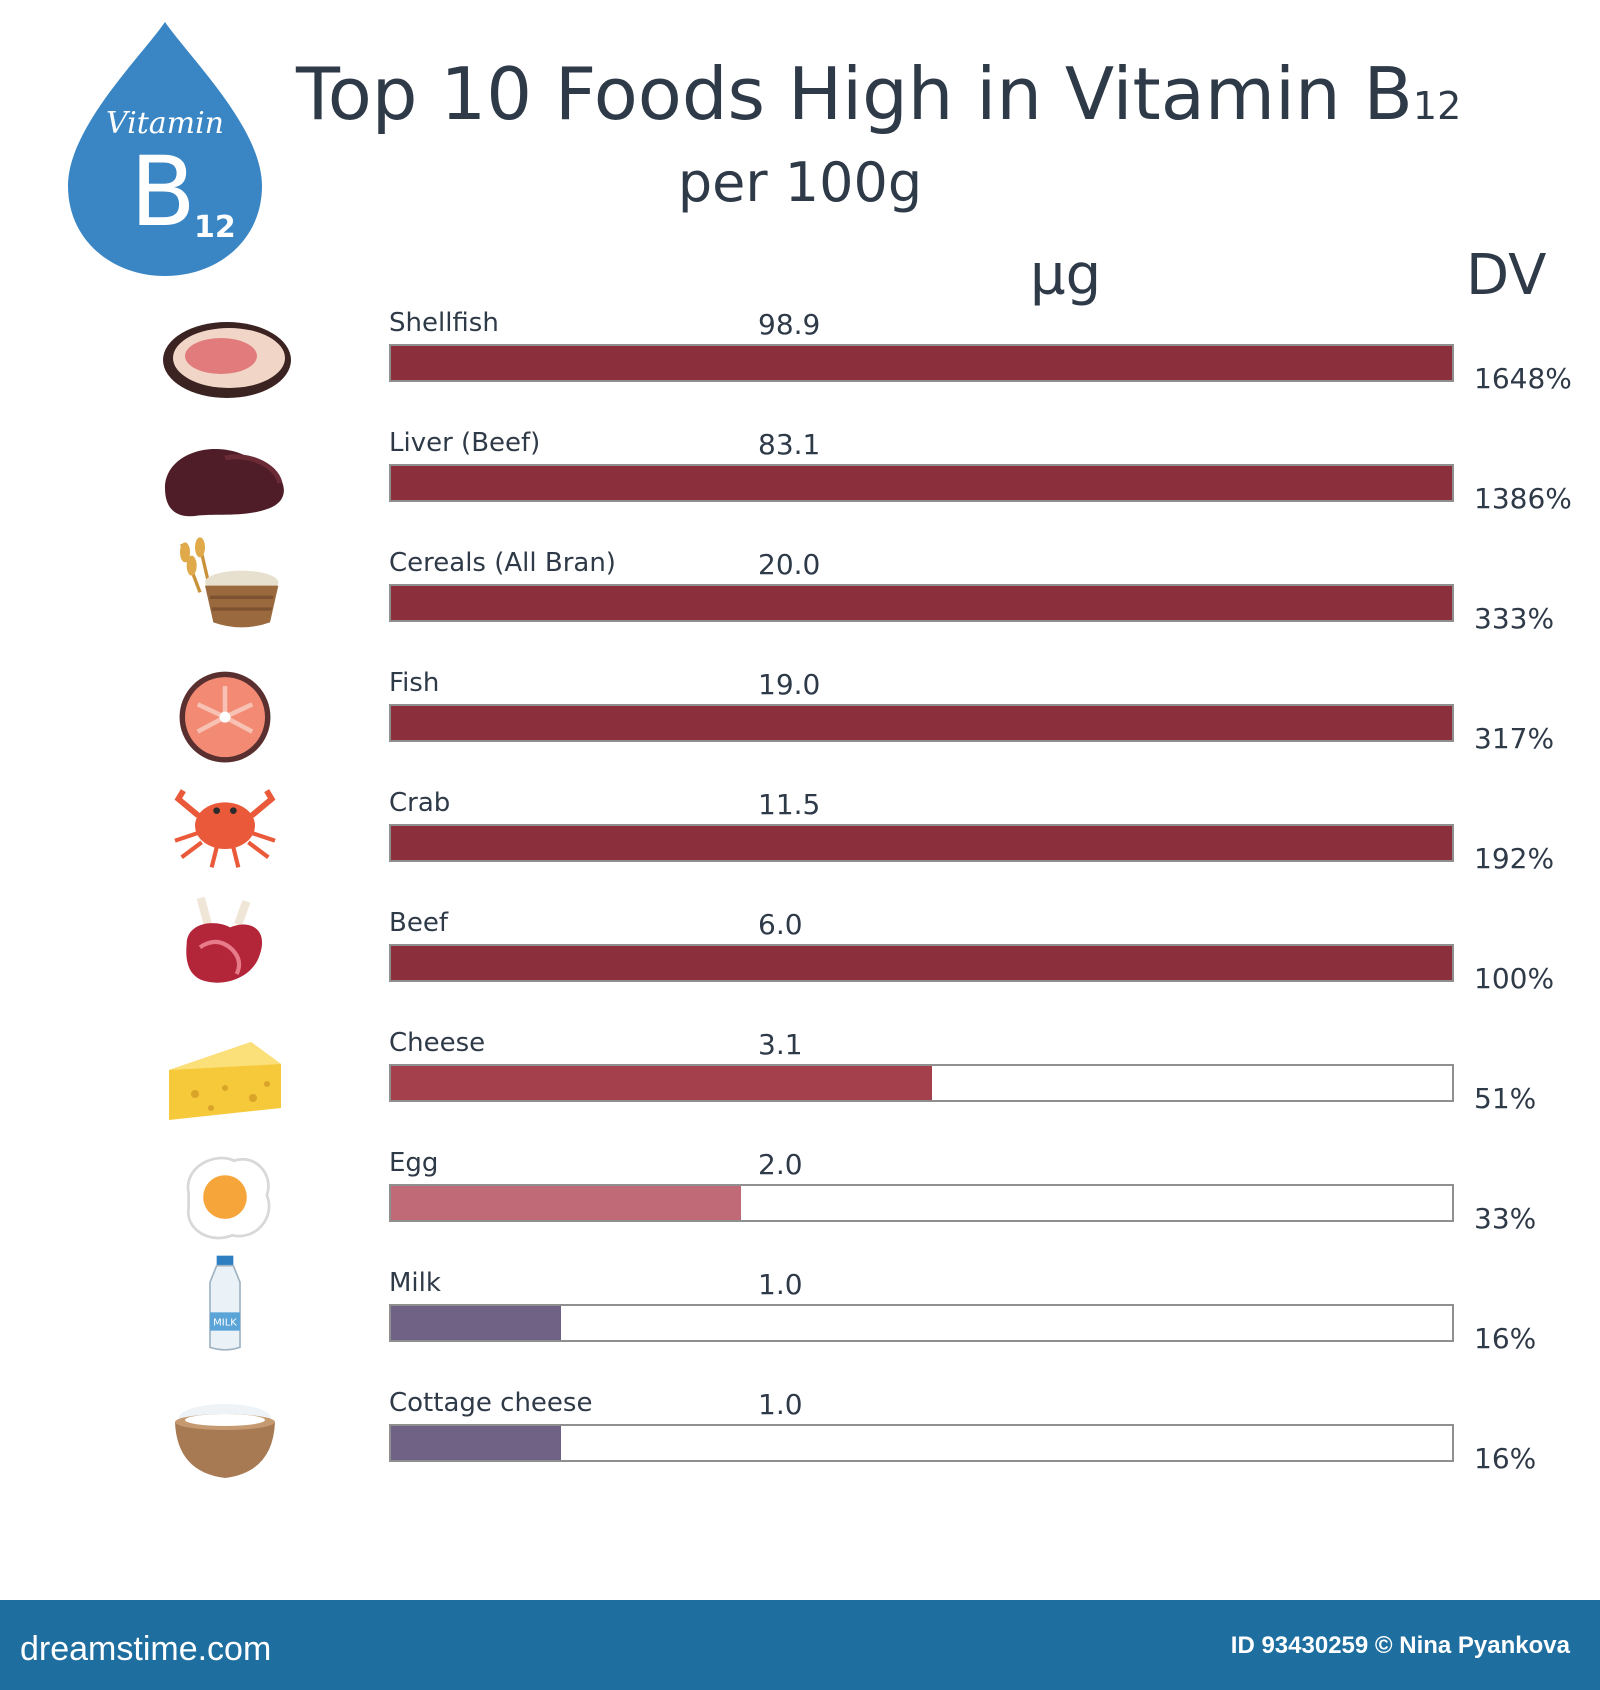  I want to click on milk-bottle-icon: MILK, so click(225, 1303).